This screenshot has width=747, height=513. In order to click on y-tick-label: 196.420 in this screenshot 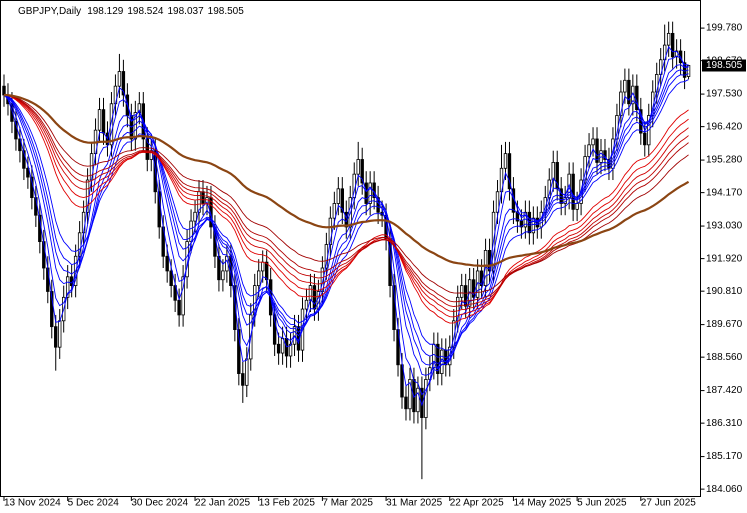, I will do `click(724, 126)`.